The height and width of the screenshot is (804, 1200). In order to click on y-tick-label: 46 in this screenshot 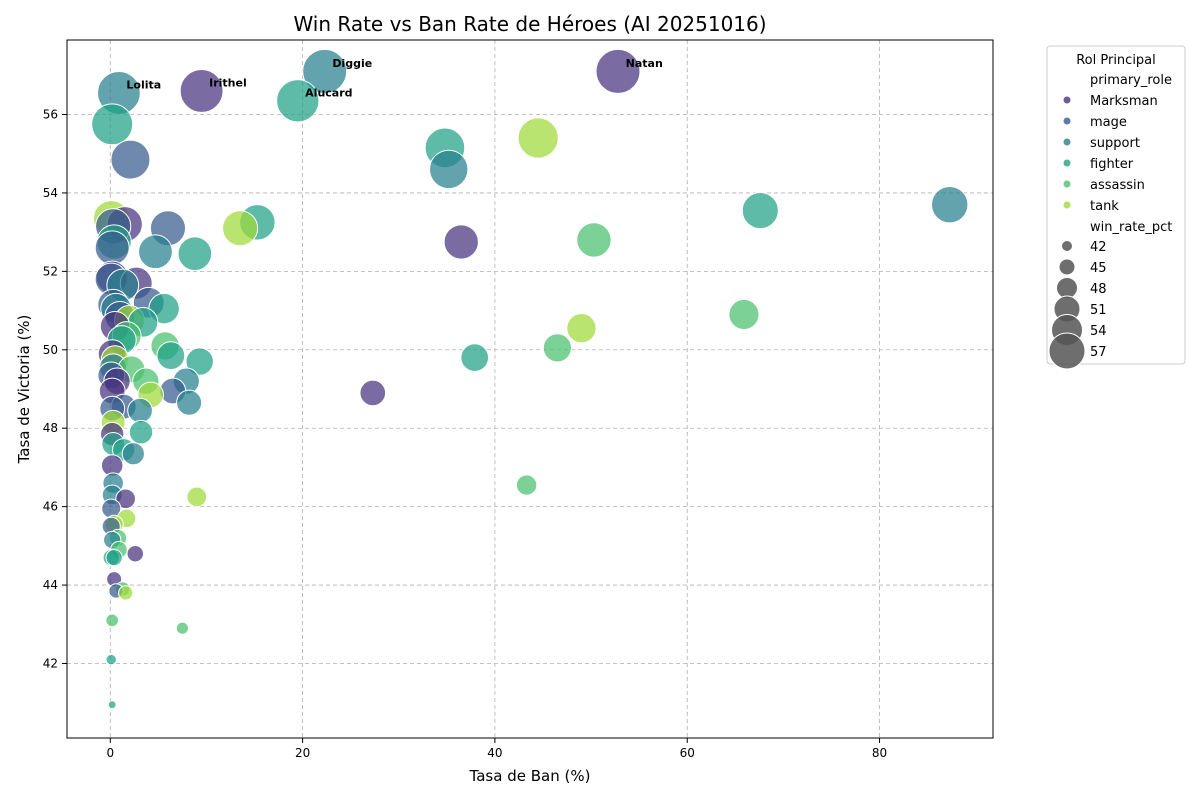, I will do `click(50, 507)`.